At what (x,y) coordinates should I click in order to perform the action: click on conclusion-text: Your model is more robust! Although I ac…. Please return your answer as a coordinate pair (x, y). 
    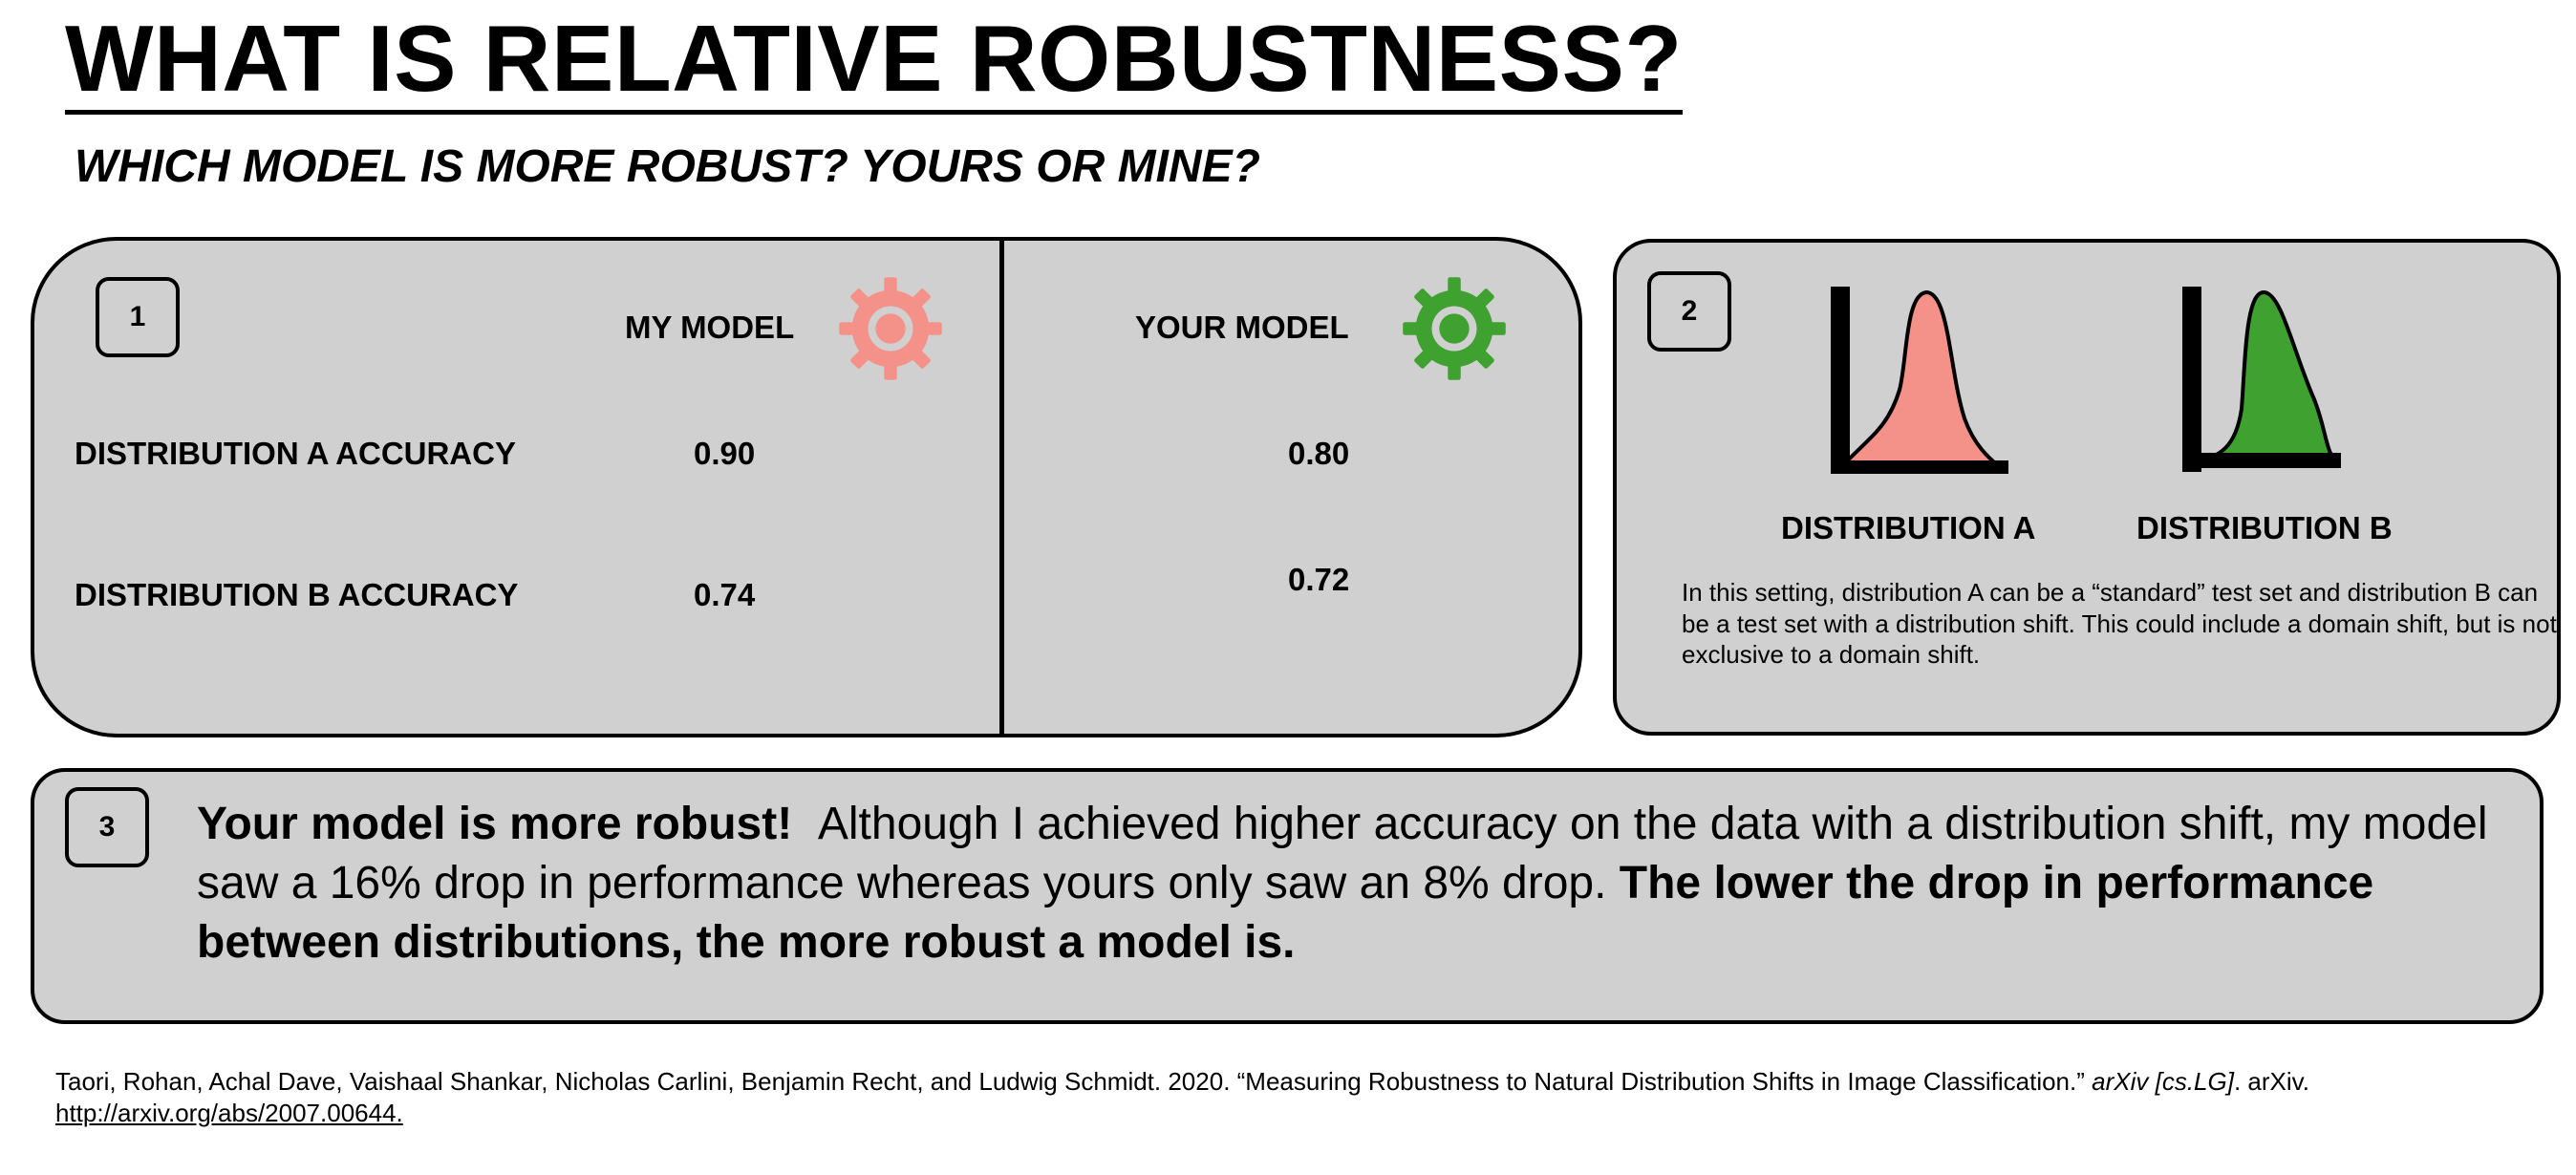
    Looking at the image, I should click on (1353, 883).